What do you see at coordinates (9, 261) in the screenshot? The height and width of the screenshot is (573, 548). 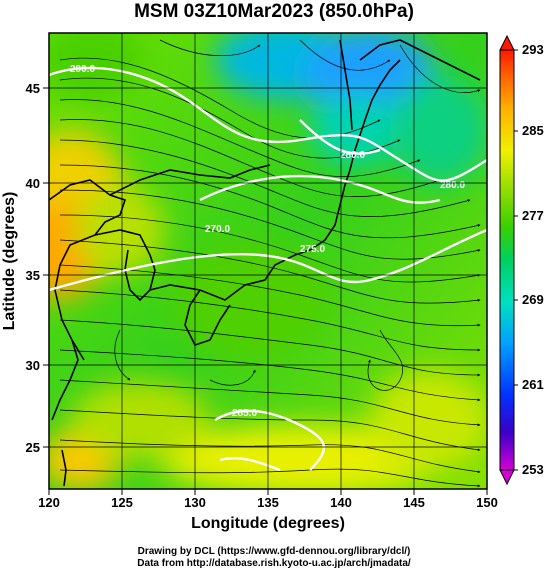 I see `y-axis-label: Latitude (degrees)` at bounding box center [9, 261].